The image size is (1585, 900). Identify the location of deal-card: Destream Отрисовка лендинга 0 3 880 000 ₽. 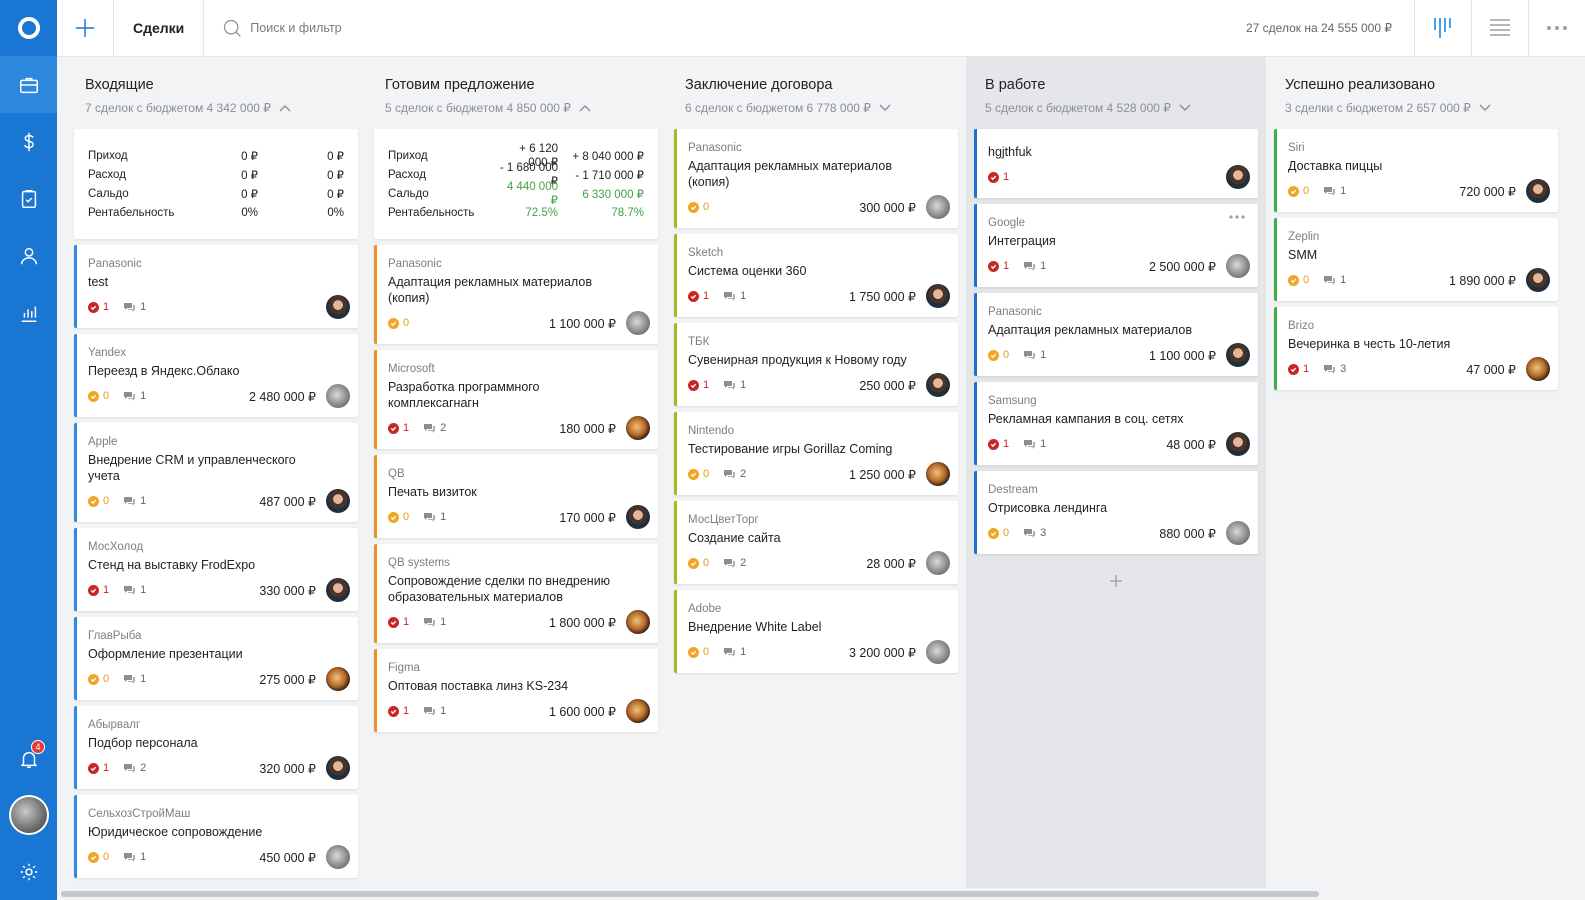
(1116, 512).